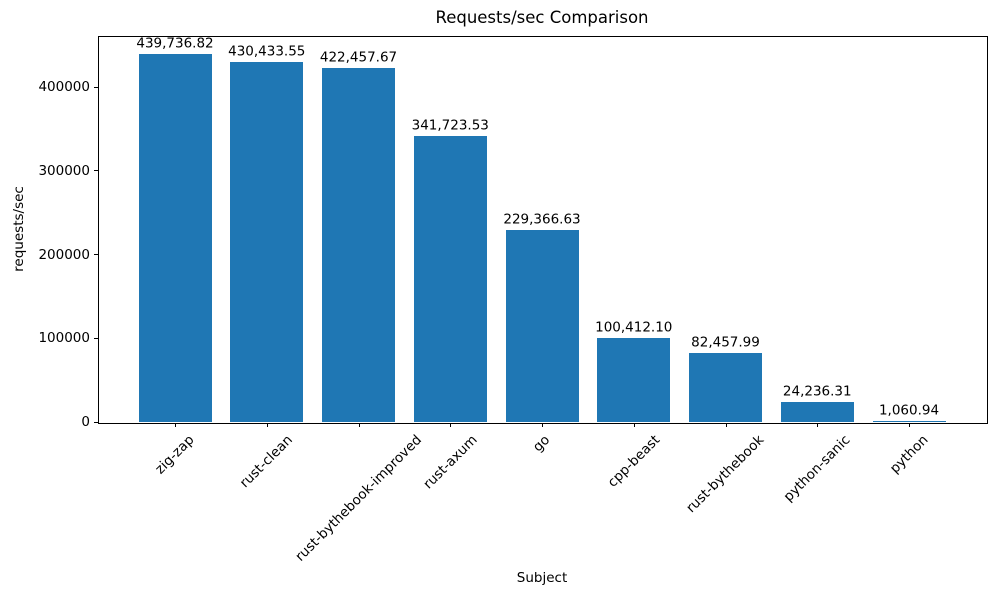  Describe the element at coordinates (19, 229) in the screenshot. I see `y-axis-label: requests/sec` at that location.